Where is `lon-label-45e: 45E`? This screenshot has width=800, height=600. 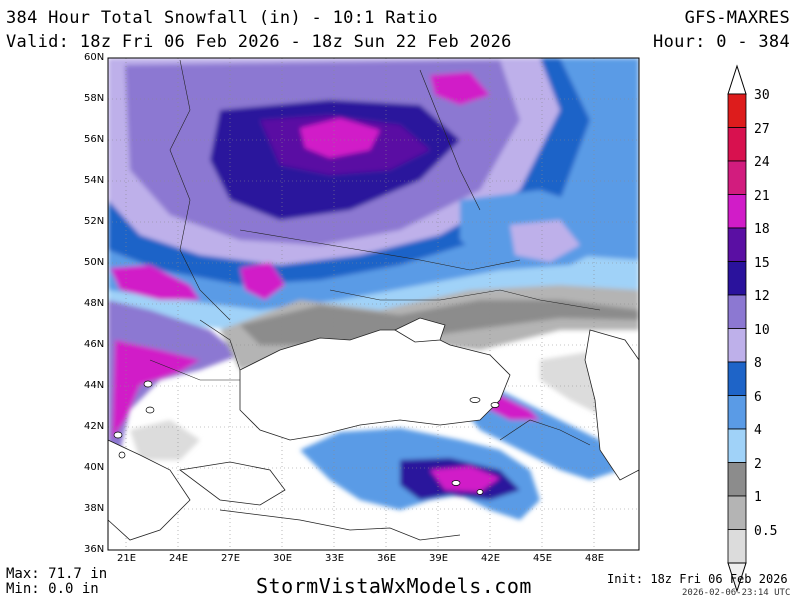
lon-label-45e: 45E is located at coordinates (543, 558).